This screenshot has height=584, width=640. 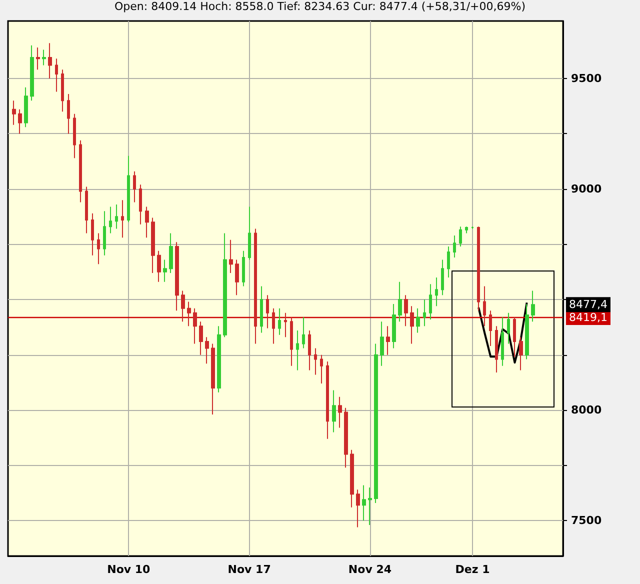 I want to click on y-tick-label: 9500, so click(x=586, y=78).